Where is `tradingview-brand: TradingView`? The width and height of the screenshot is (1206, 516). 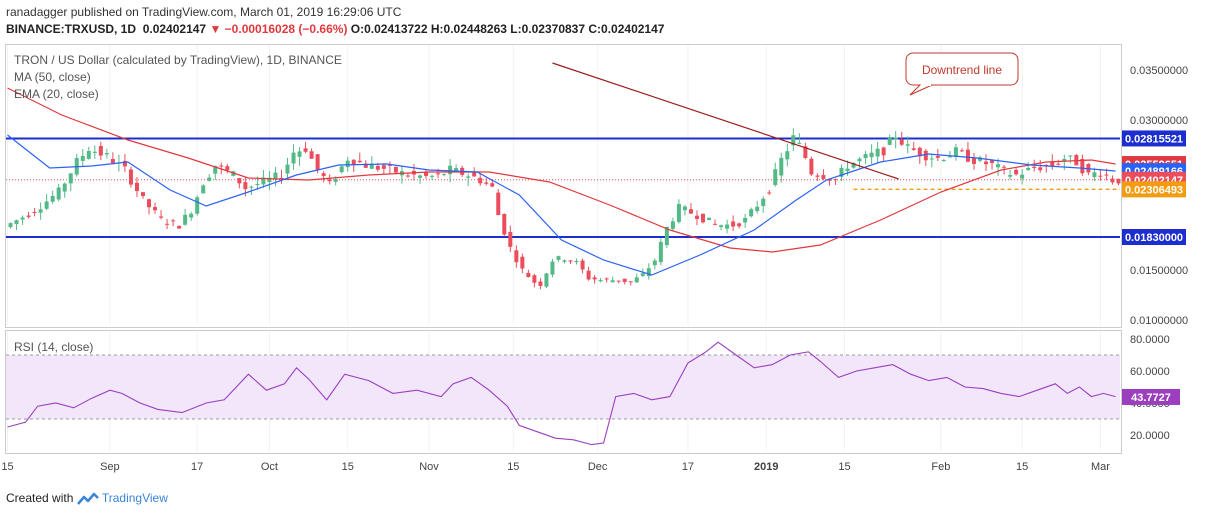
tradingview-brand: TradingView is located at coordinates (134, 498).